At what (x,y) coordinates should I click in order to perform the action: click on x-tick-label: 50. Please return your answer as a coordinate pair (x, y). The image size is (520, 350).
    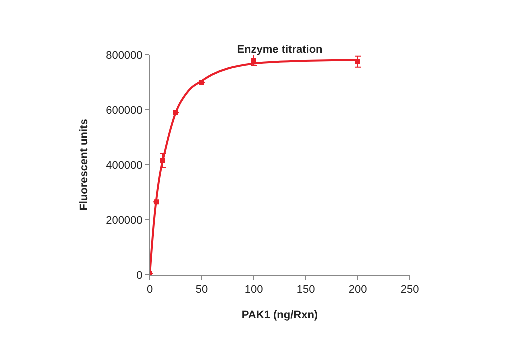
    Looking at the image, I should click on (202, 290).